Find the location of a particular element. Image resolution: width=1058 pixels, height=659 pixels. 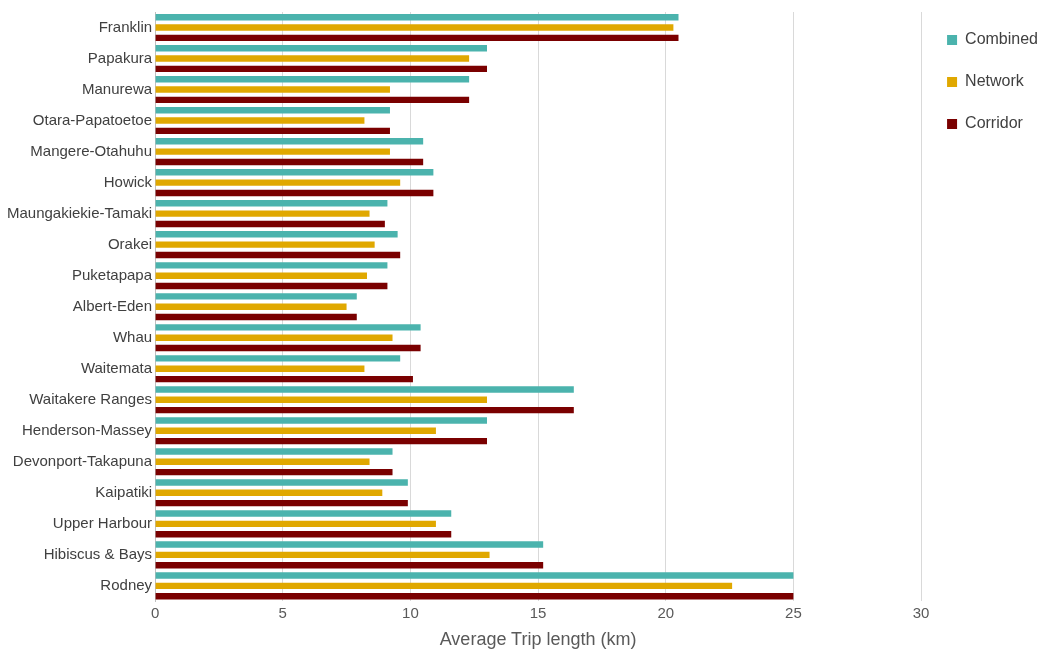

y-tick-label: Puketapapa is located at coordinates (112, 274).